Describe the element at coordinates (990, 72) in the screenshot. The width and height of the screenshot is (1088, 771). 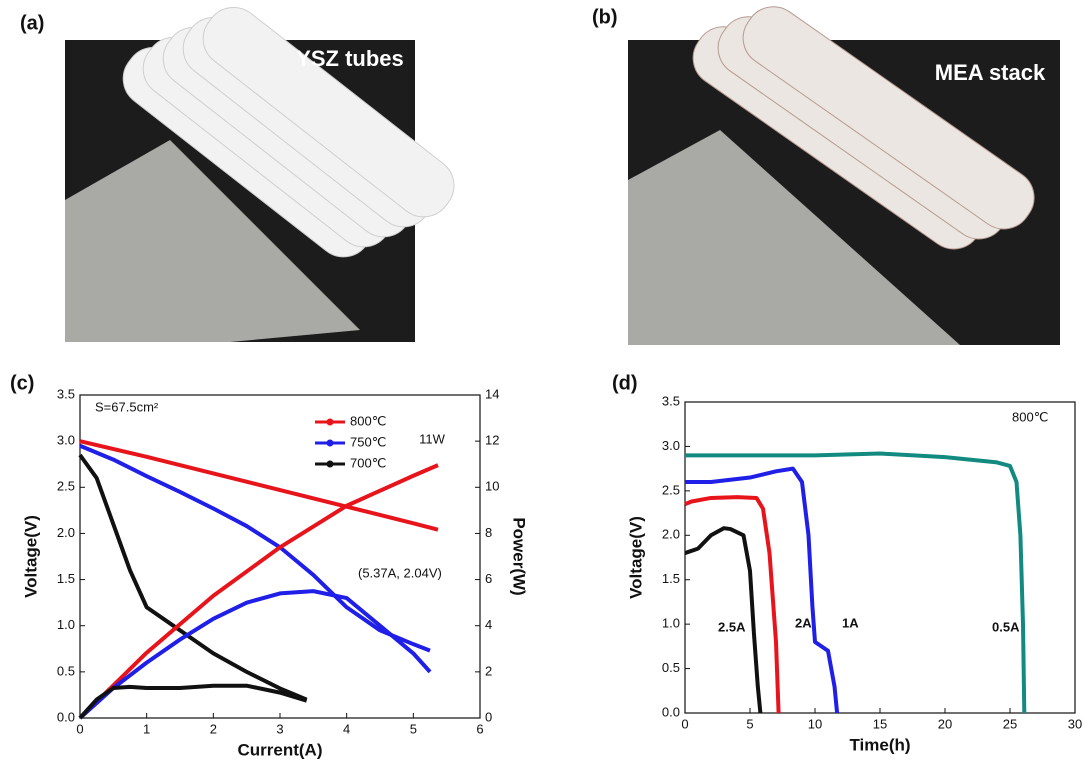
I see `photo-caption: MEA stack` at that location.